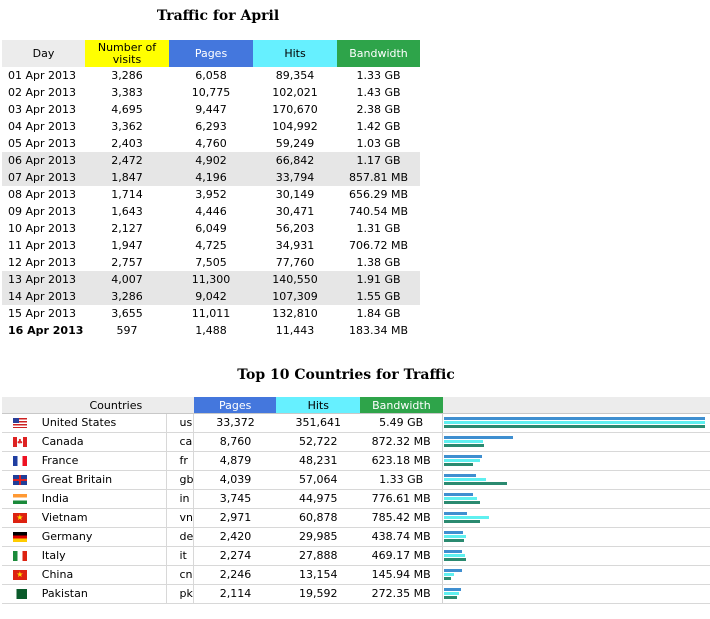 The image size is (710, 619). Describe the element at coordinates (211, 143) in the screenshot. I see `table-row: 05 Apr 2013 2,403 4,760 59,249 1.03 GB` at that location.